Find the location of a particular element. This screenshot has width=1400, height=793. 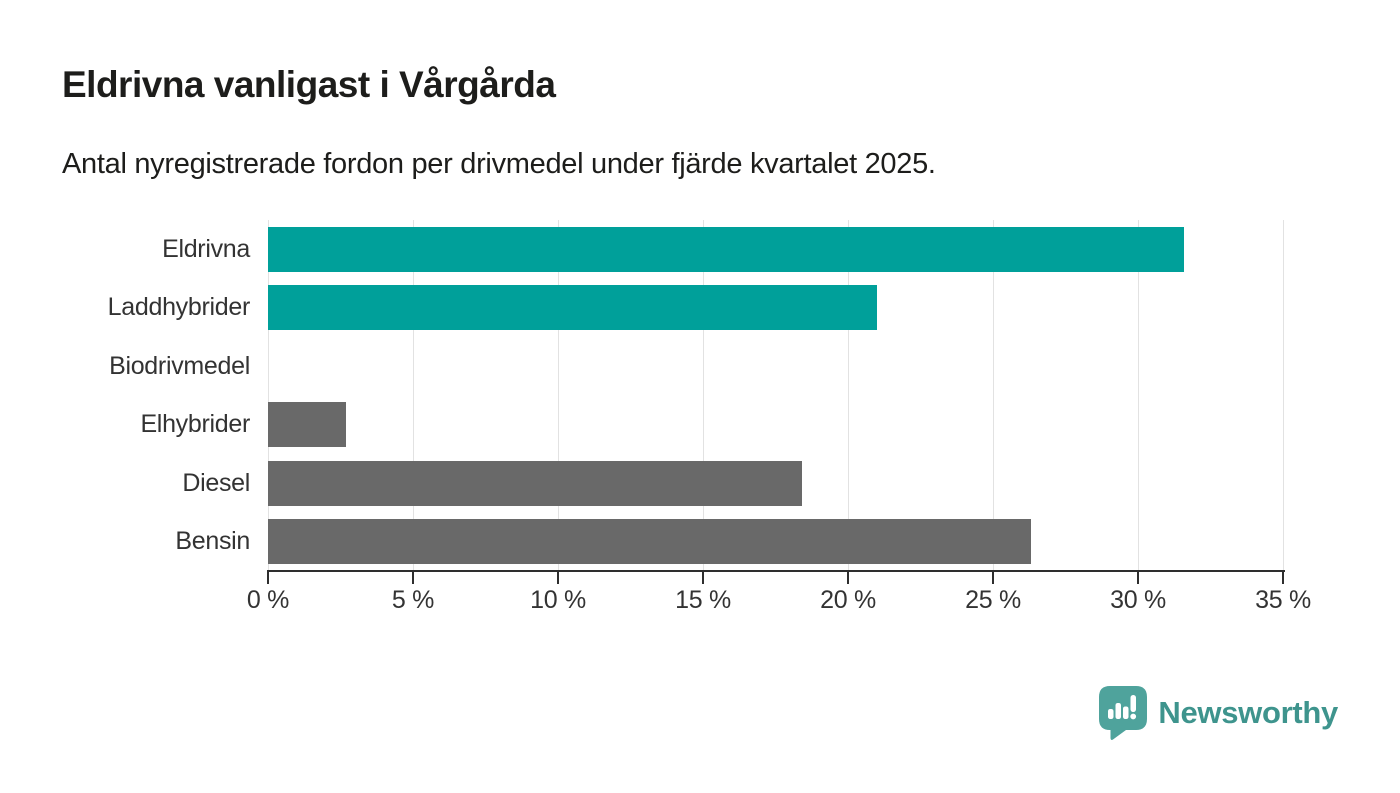

bar-bensin is located at coordinates (649, 542).